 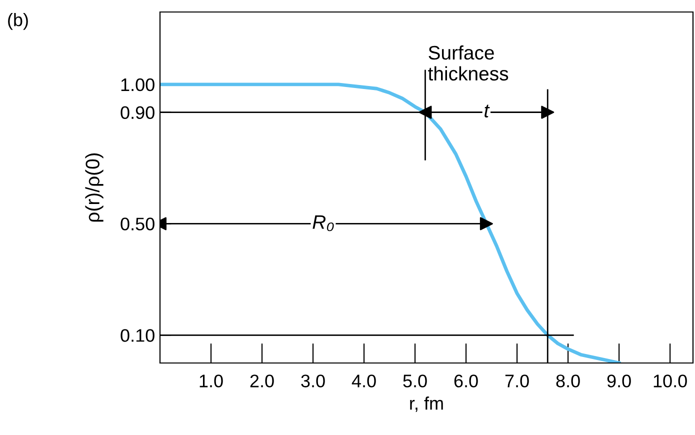 I want to click on y-tick-label: 0.10, so click(x=137, y=335).